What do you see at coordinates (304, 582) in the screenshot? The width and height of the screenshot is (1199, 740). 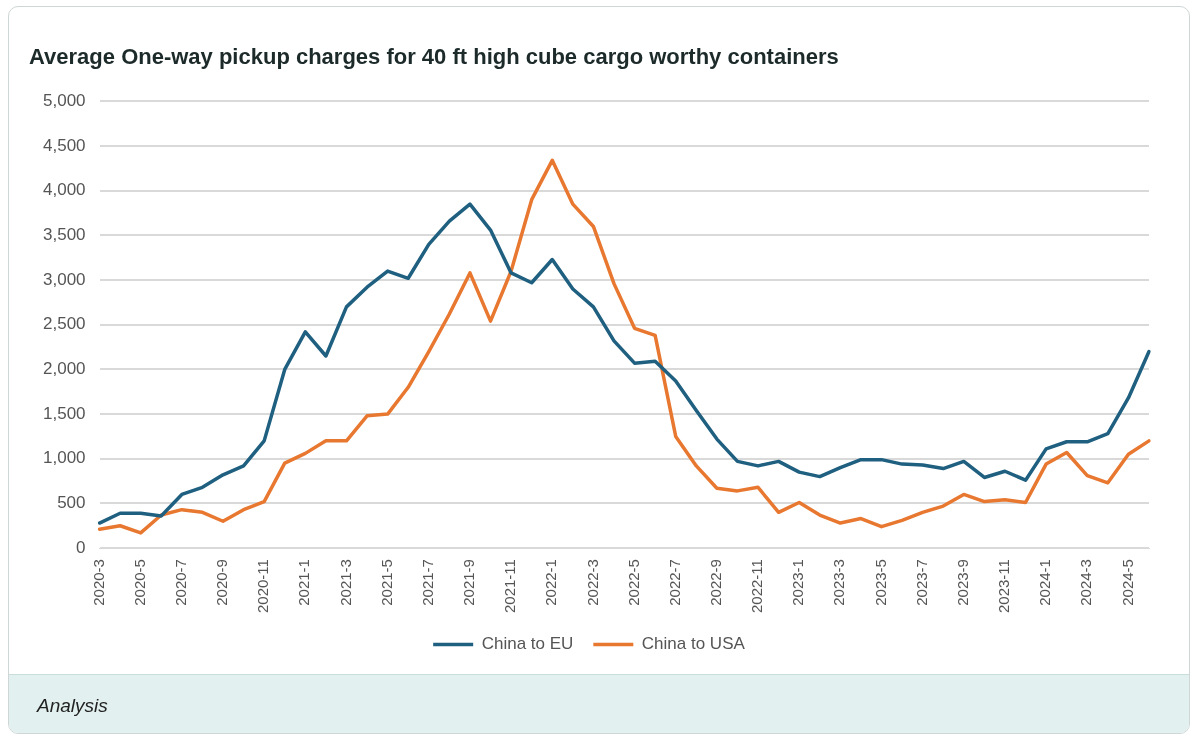 I see `x-tick-label: 2021-1` at bounding box center [304, 582].